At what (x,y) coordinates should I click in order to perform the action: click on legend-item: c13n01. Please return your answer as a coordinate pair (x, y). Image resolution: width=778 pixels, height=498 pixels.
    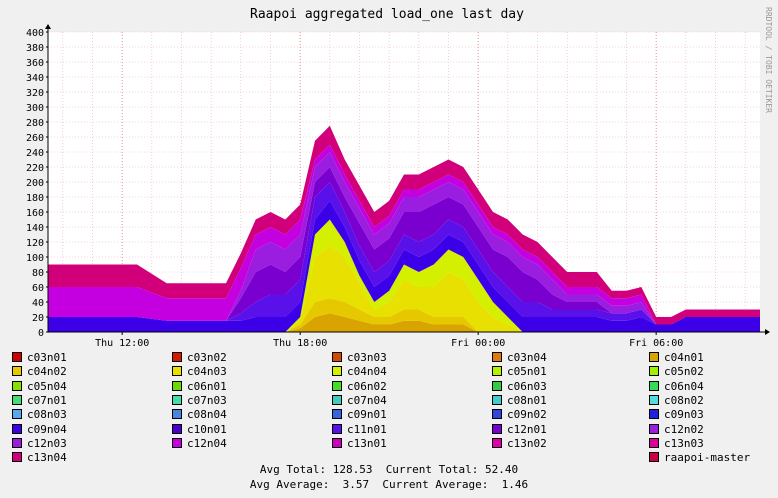
    Looking at the image, I should click on (359, 444).